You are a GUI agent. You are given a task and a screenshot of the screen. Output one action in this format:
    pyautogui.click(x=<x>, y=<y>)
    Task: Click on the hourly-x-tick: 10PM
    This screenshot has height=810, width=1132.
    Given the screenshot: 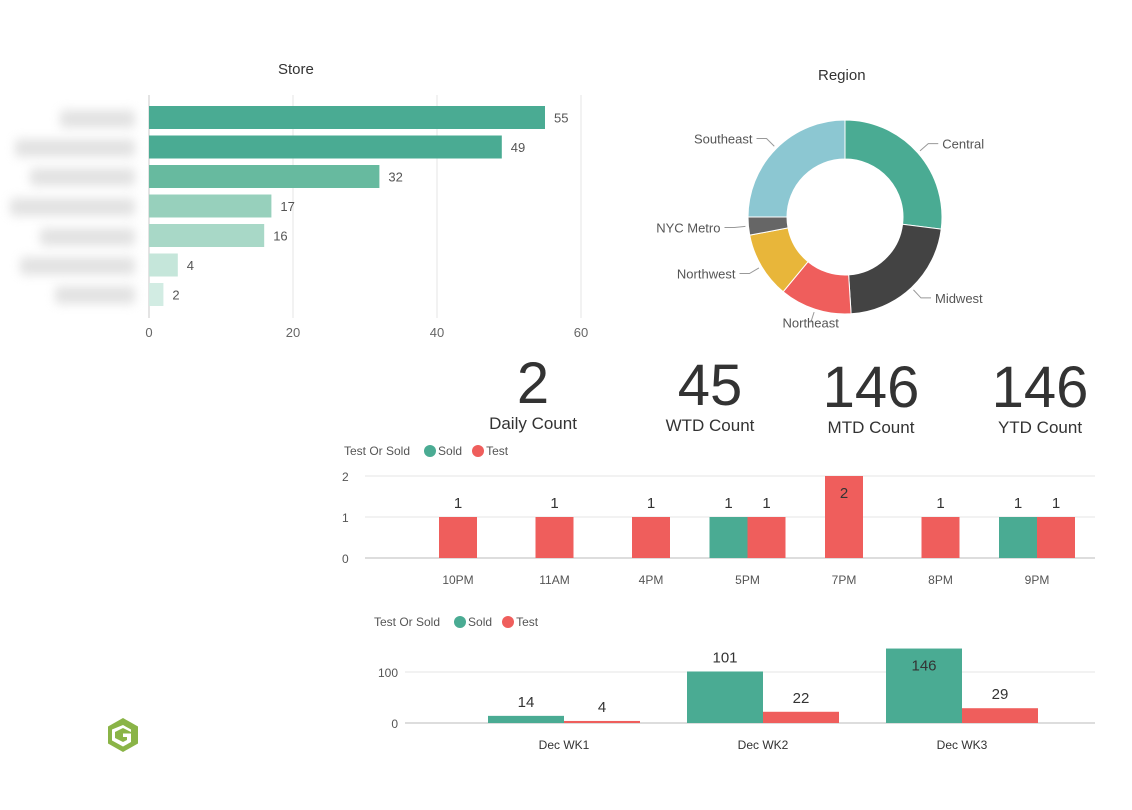 What is the action you would take?
    pyautogui.click(x=457, y=580)
    